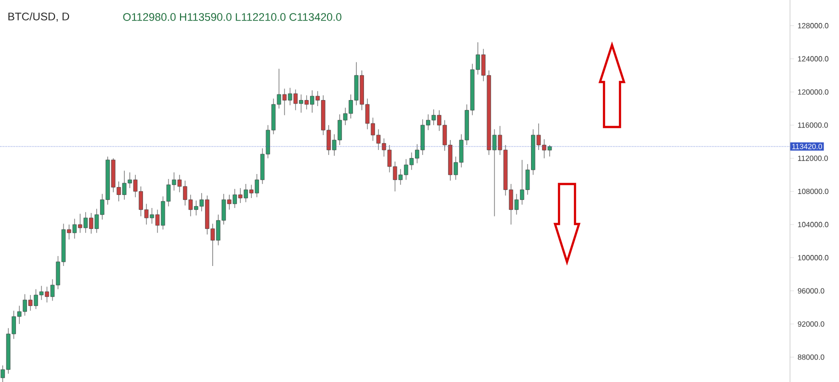  I want to click on text: BTC/USD, D, so click(39, 17).